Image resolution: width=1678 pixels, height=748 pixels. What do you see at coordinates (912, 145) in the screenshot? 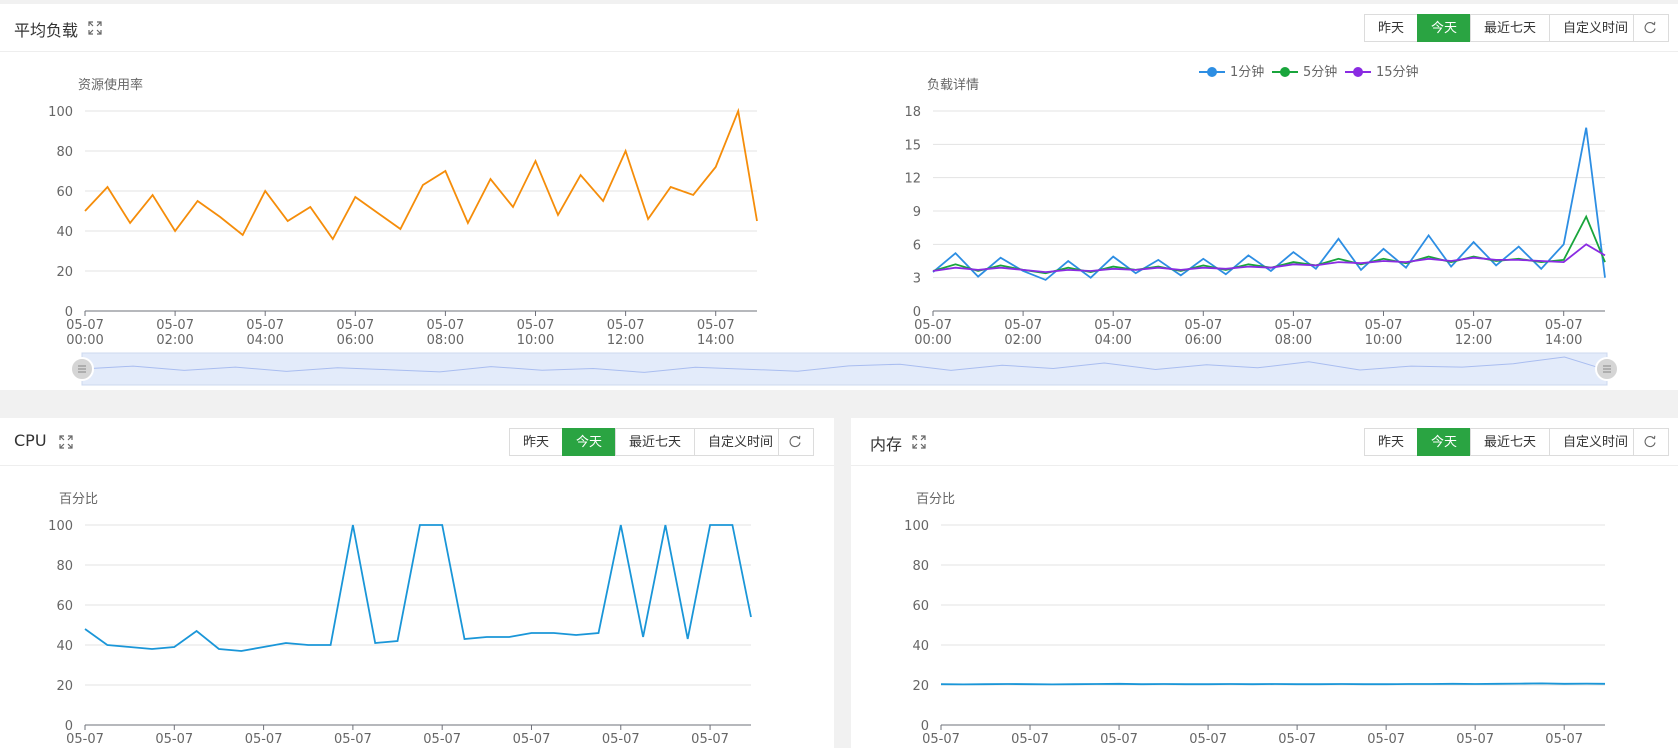
I see `y-tick-label: 15` at bounding box center [912, 145].